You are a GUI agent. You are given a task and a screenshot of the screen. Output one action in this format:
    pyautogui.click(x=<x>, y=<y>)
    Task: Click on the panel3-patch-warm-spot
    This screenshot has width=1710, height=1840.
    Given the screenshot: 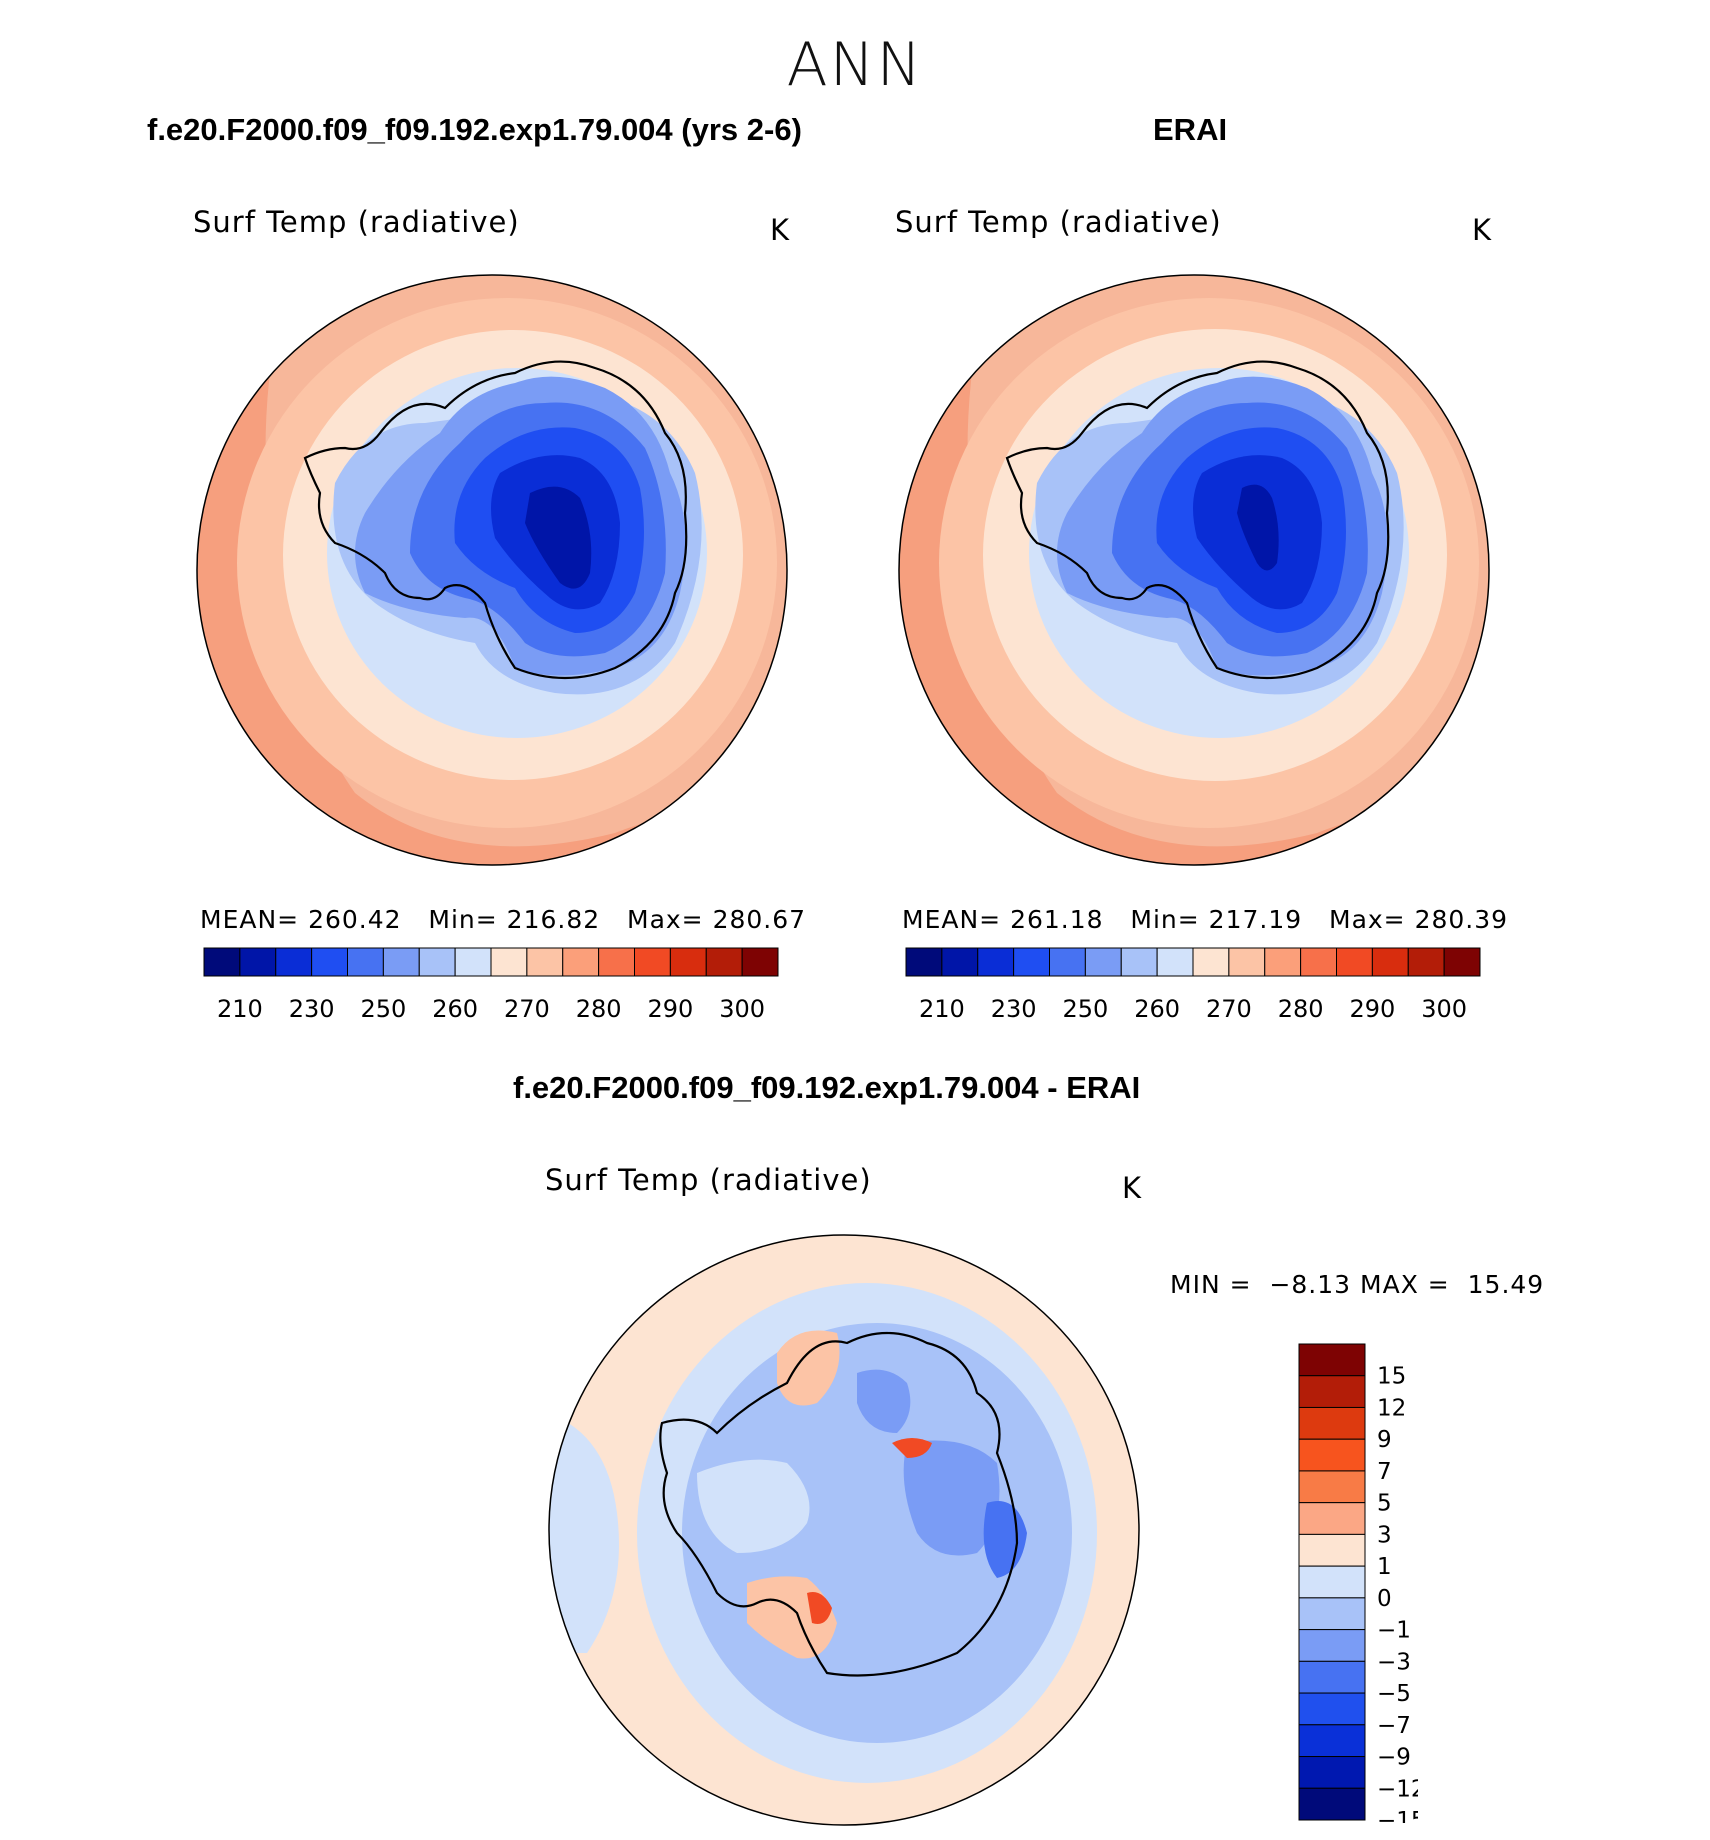 What is the action you would take?
    pyautogui.click(x=912, y=1448)
    